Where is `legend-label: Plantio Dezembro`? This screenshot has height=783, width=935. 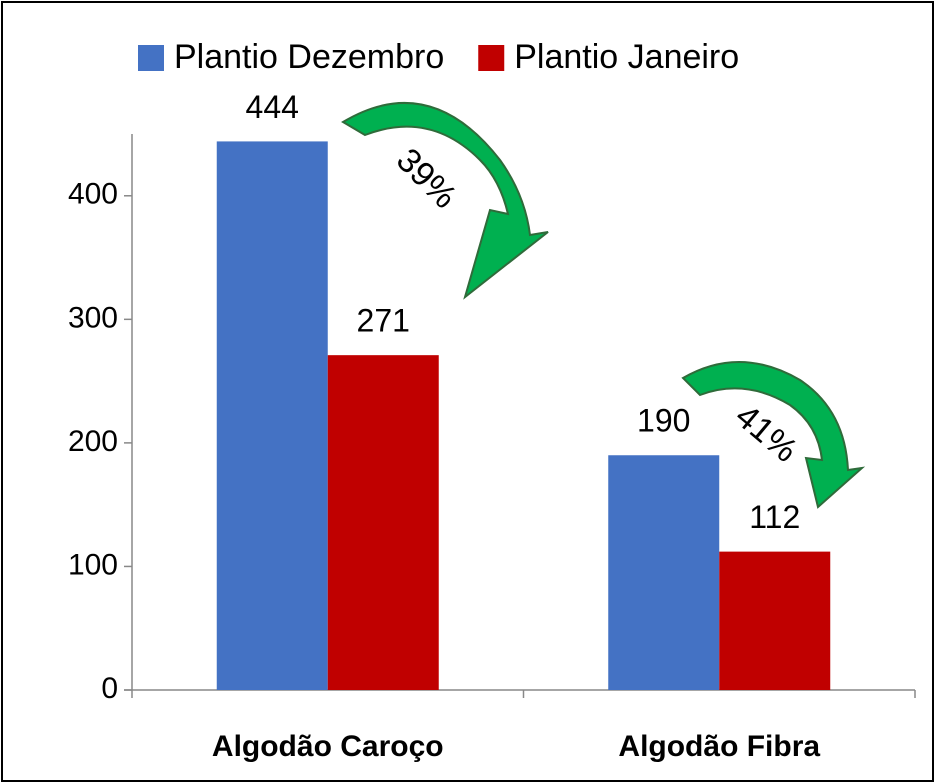
legend-label: Plantio Dezembro is located at coordinates (309, 57).